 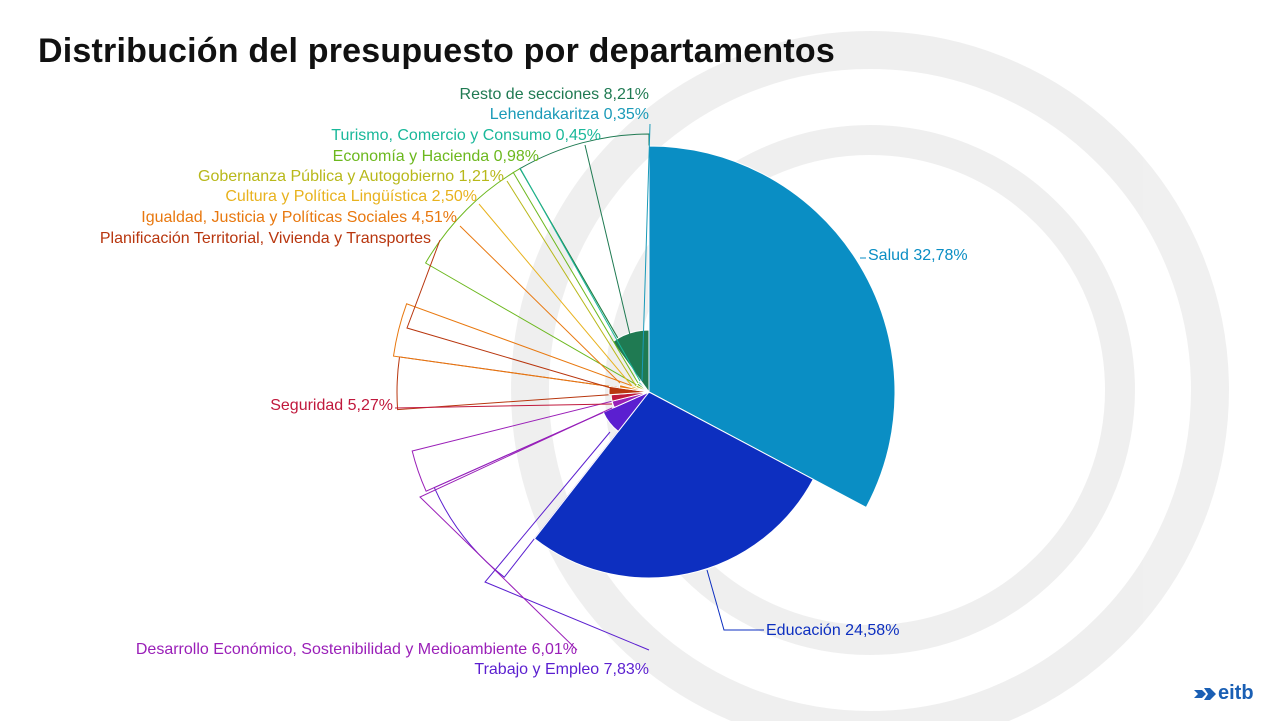 What do you see at coordinates (331, 405) in the screenshot?
I see `slice-label: Seguridad 5,27%` at bounding box center [331, 405].